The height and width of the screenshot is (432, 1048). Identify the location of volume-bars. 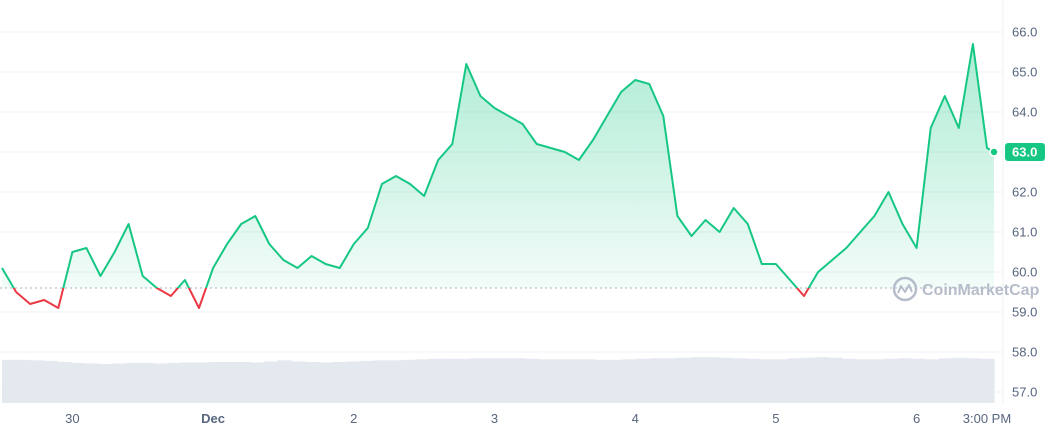
(498, 380).